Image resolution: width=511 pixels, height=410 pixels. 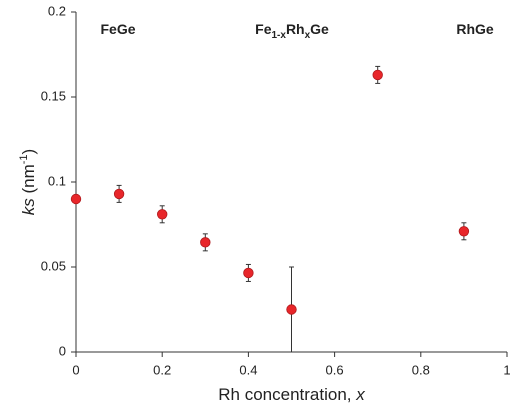 I want to click on y-axis-label-part: (nm, so click(x=28, y=181).